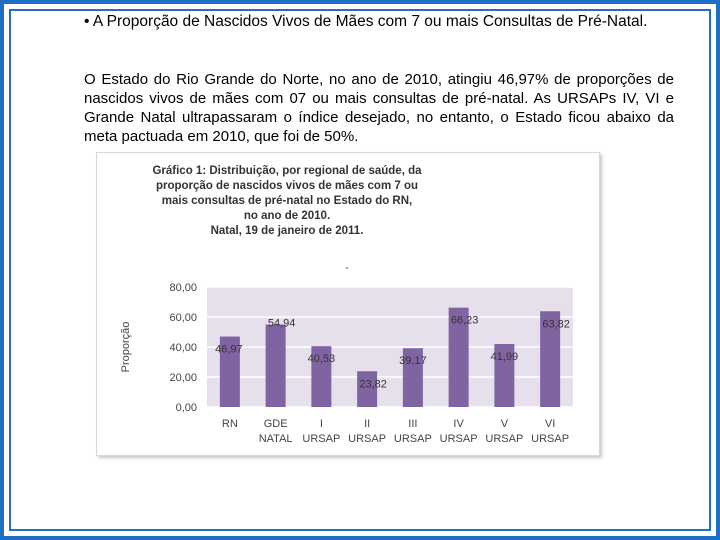 The image size is (720, 540). What do you see at coordinates (321, 424) in the screenshot?
I see `category-label: I` at bounding box center [321, 424].